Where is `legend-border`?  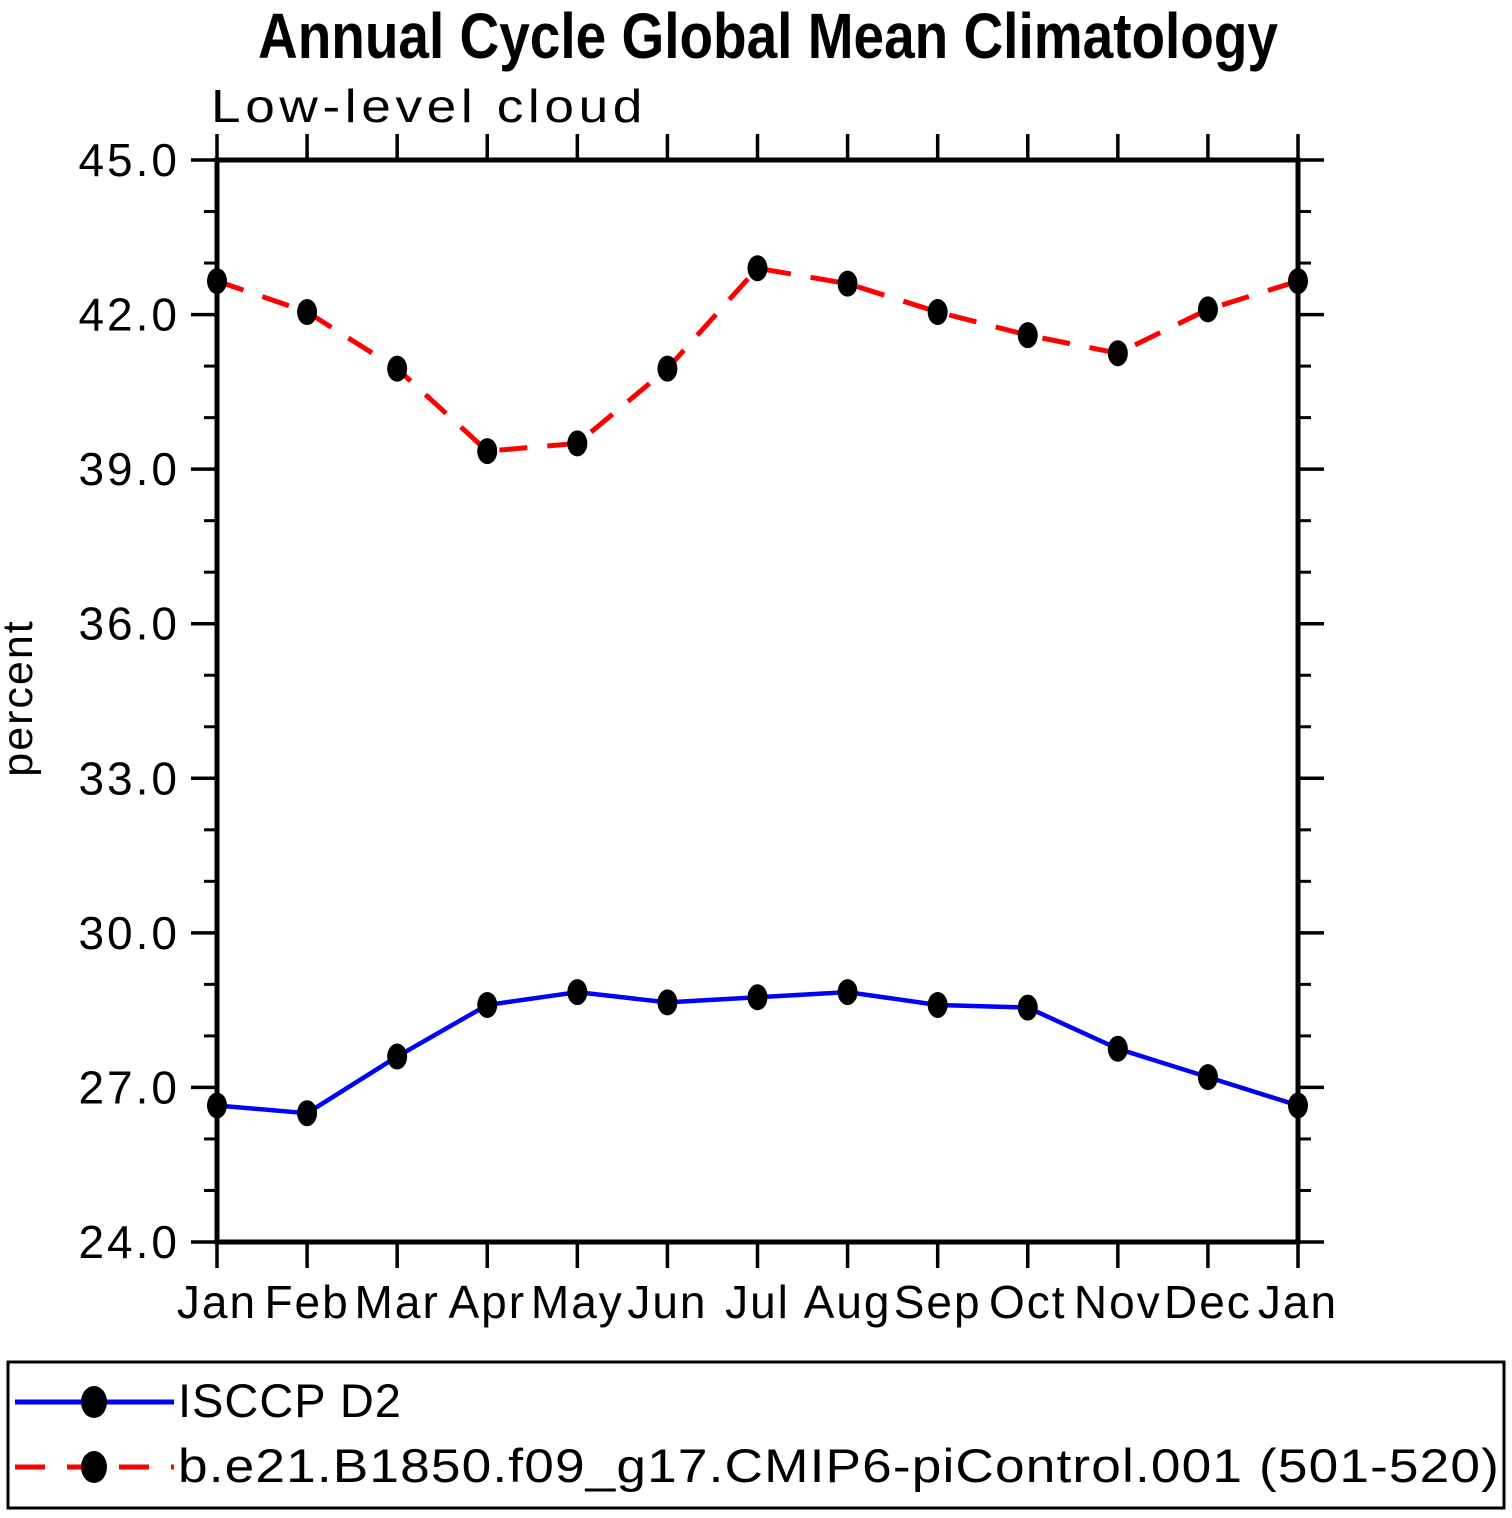
legend-border is located at coordinates (756, 1435).